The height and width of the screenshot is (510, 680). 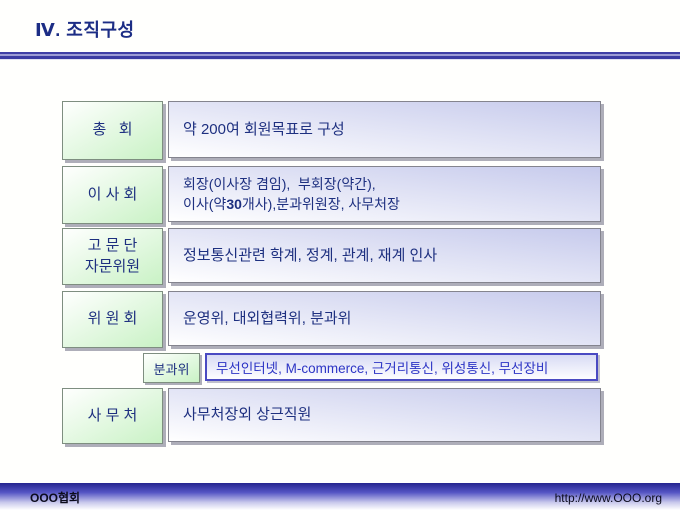 I want to click on org-desc-box-committees: 운영위, 대외협력위, 분과위, so click(x=384, y=318).